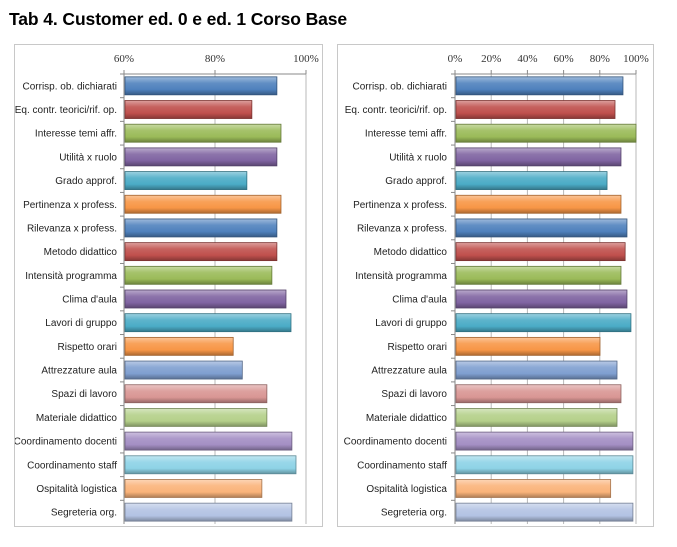 Image resolution: width=677 pixels, height=547 pixels. Describe the element at coordinates (491, 59) in the screenshot. I see `x-tick-label: 20%` at that location.